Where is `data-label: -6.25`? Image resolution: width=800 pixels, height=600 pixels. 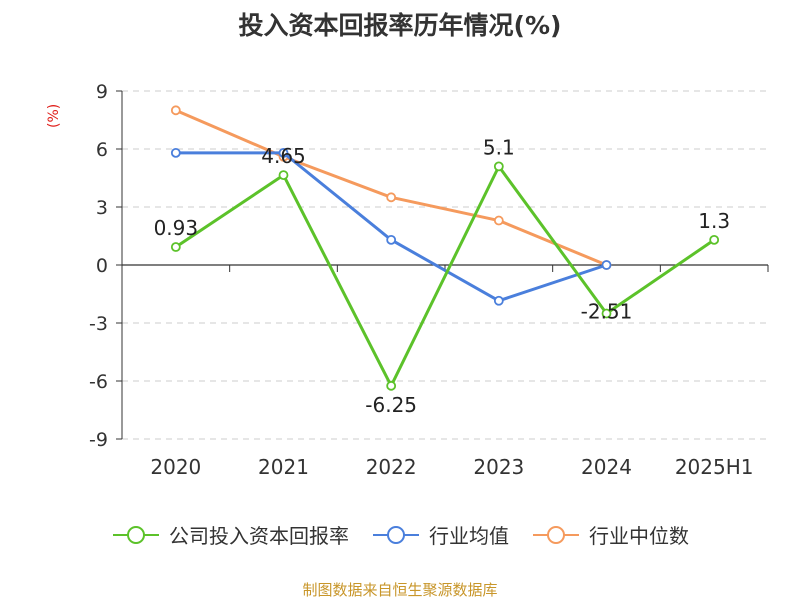 data-label: -6.25 is located at coordinates (391, 405).